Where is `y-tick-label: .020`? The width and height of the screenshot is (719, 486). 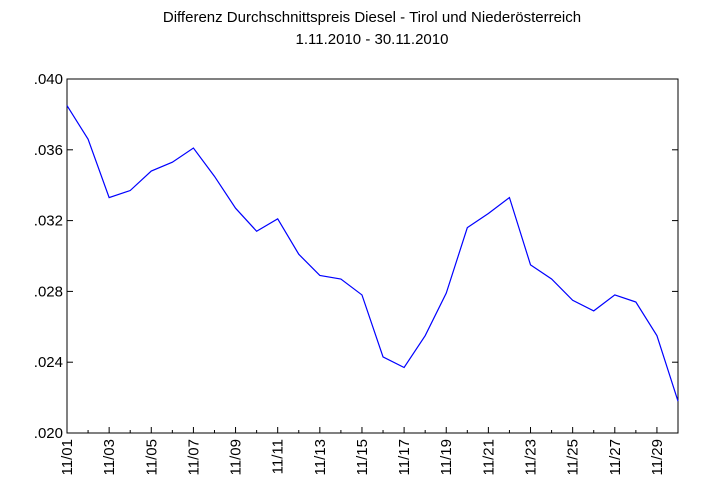
y-tick-label: .020 is located at coordinates (48, 433).